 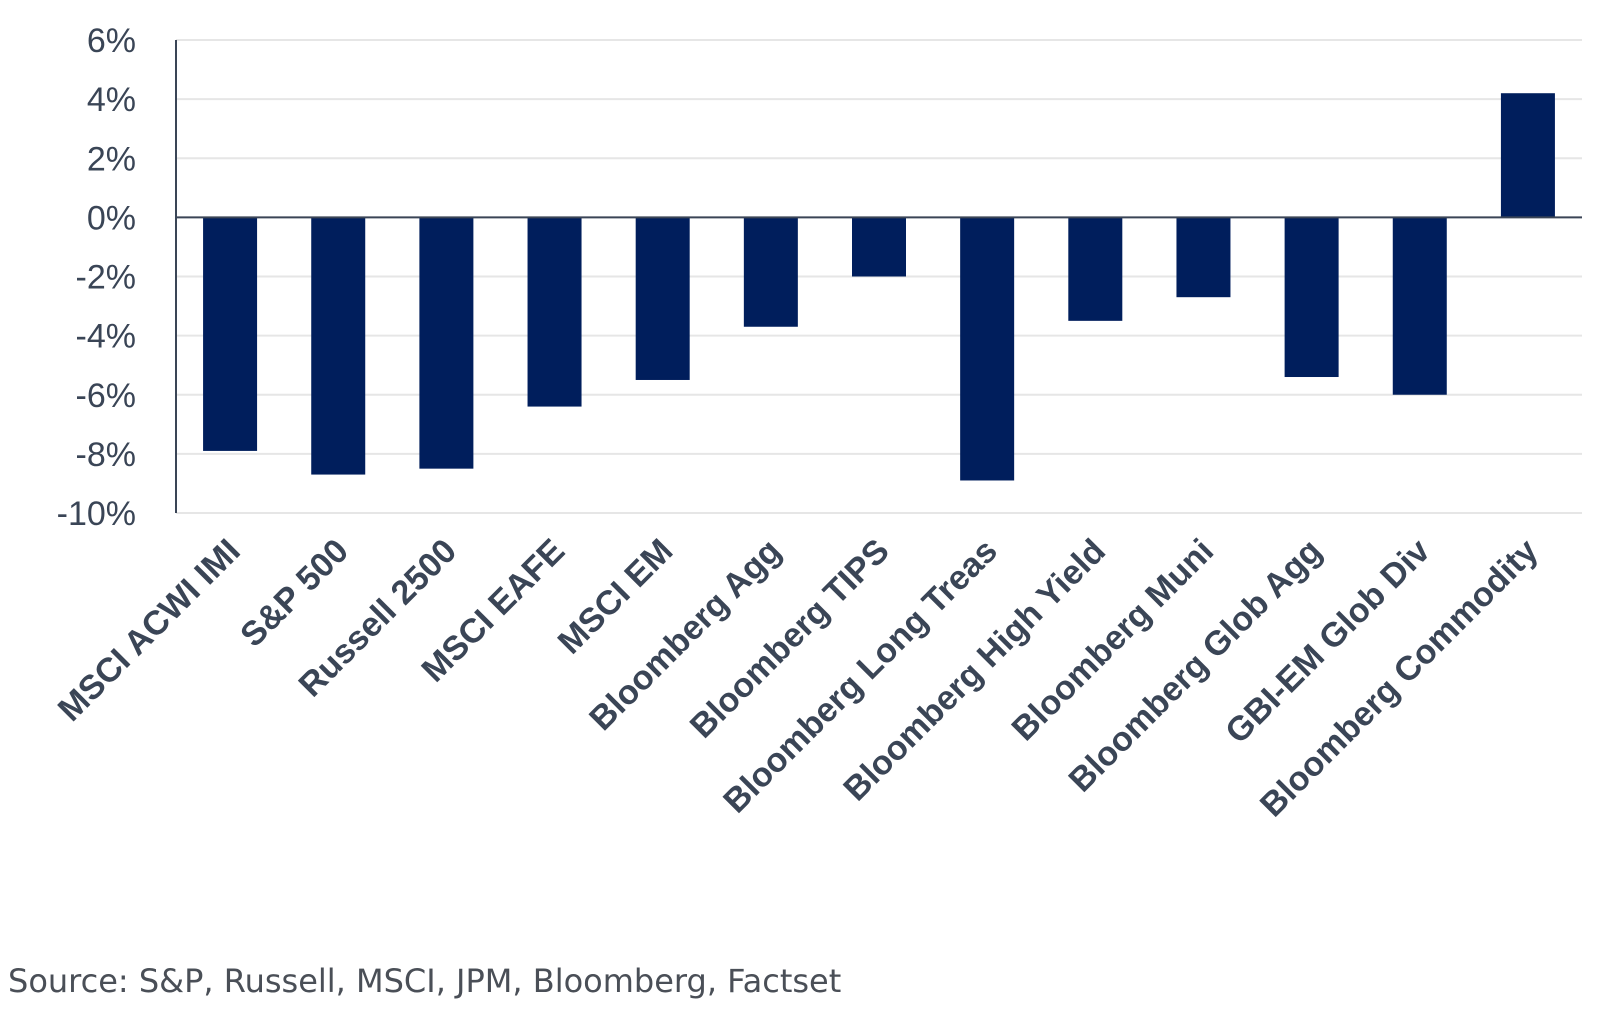 What do you see at coordinates (111, 159) in the screenshot?
I see `y-tick-label: 2%` at bounding box center [111, 159].